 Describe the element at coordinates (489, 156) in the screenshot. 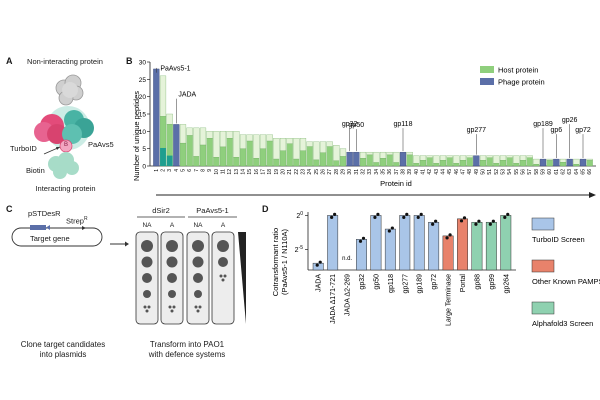

I see `bar-host-protein-51-upper` at that location.